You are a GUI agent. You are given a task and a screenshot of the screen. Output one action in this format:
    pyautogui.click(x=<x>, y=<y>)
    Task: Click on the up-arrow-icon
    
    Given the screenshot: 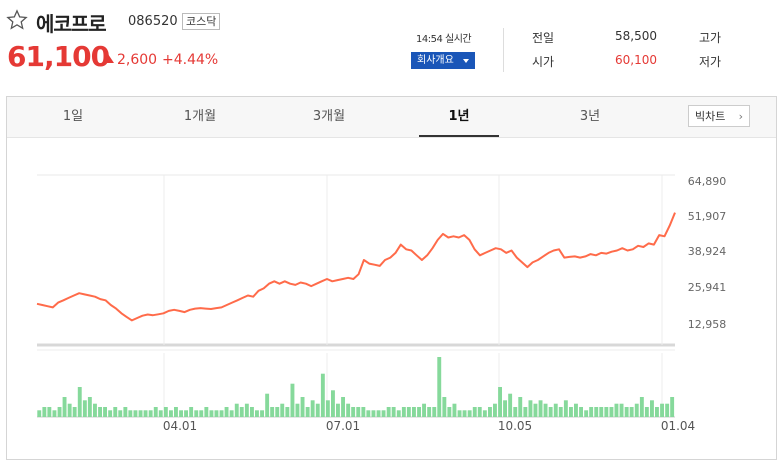 What is the action you would take?
    pyautogui.click(x=108, y=58)
    